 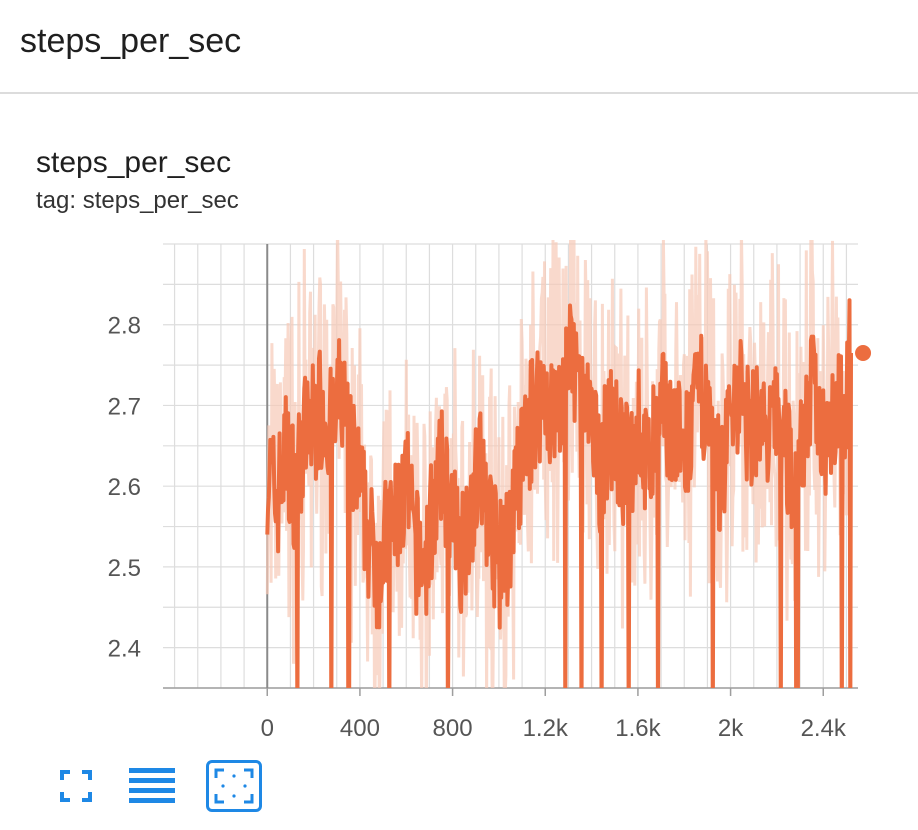 What do you see at coordinates (731, 728) in the screenshot?
I see `x-tick-label: 2k` at bounding box center [731, 728].